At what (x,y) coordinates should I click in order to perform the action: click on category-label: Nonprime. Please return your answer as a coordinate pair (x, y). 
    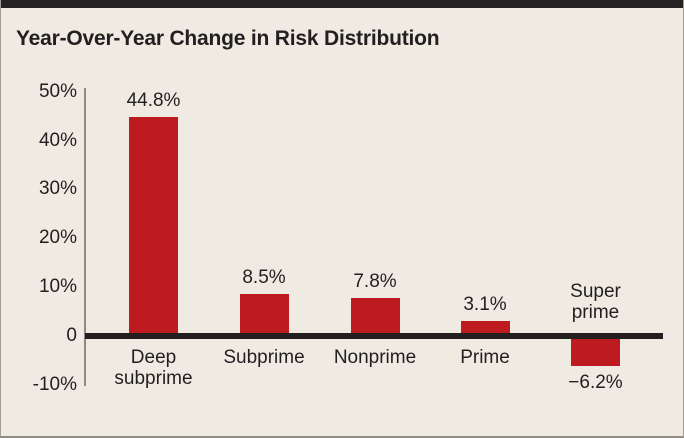
    Looking at the image, I should click on (375, 357).